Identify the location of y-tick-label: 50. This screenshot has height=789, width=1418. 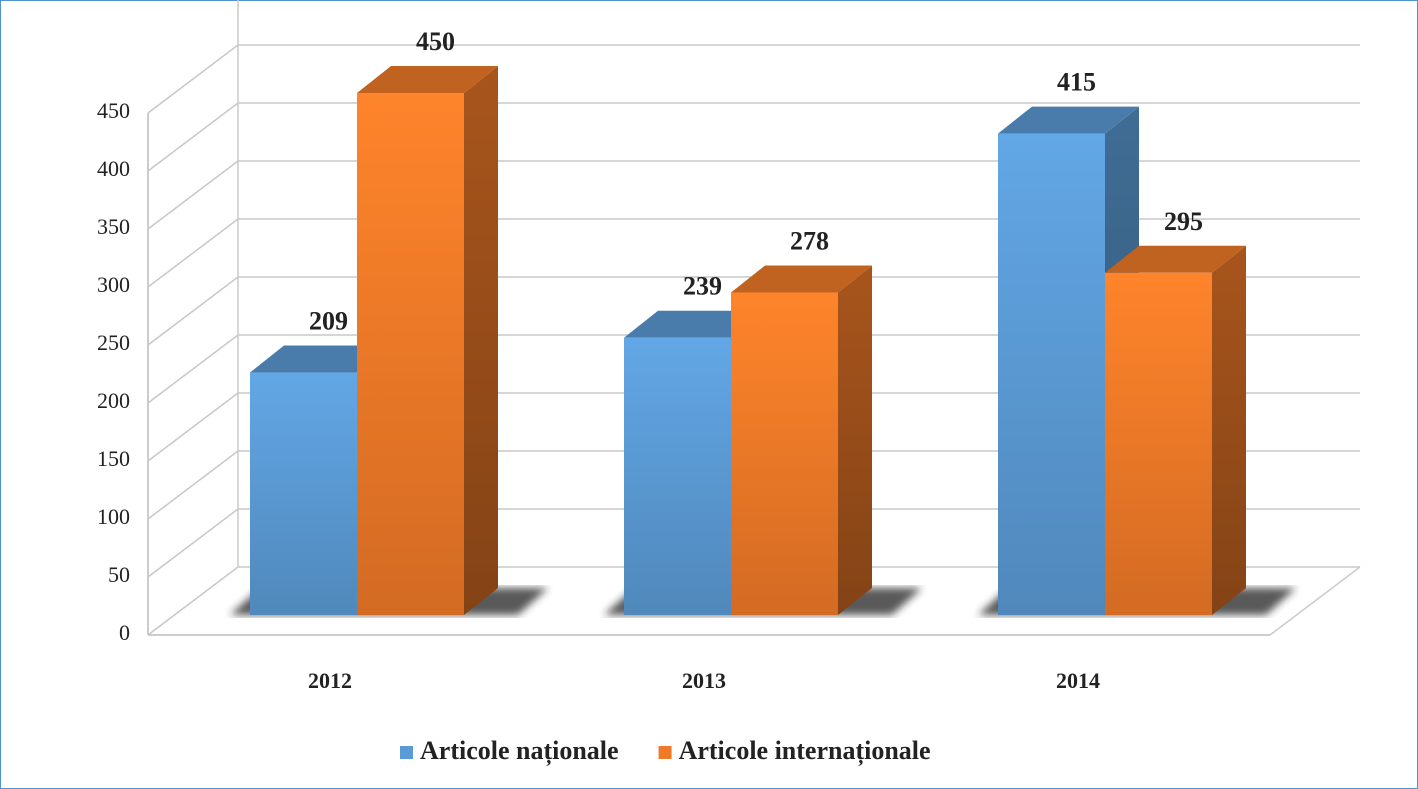
(119, 574).